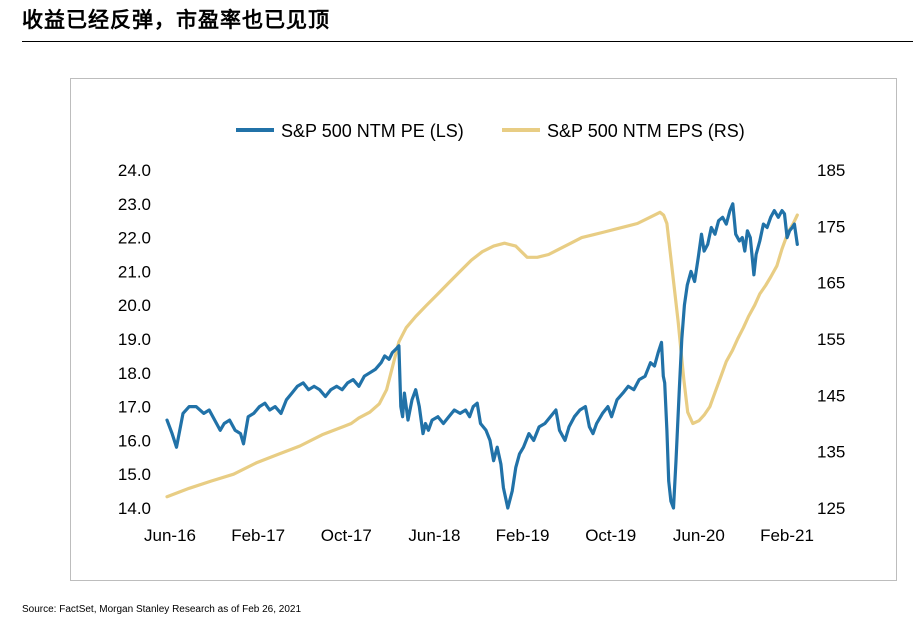  I want to click on left-y-tick-label: 19.0, so click(134, 339).